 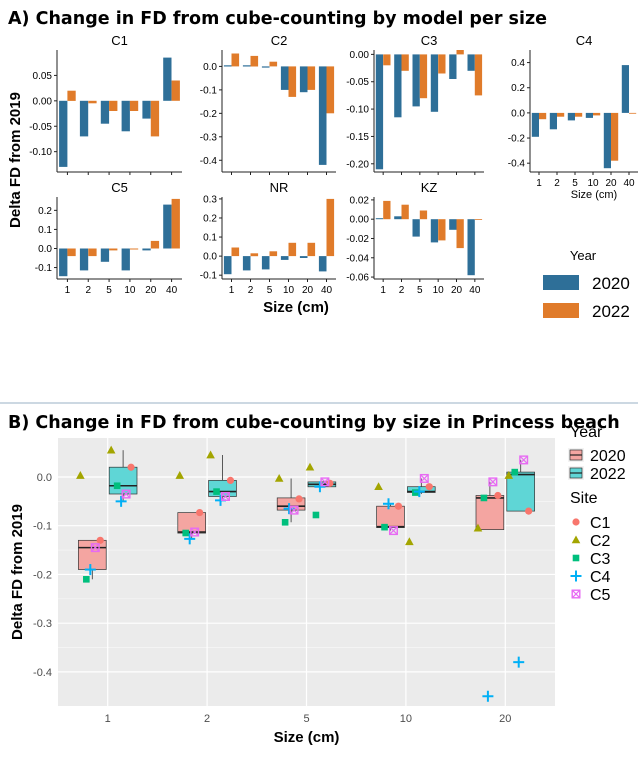 What do you see at coordinates (119, 40) in the screenshot?
I see `subplot-title: C1` at bounding box center [119, 40].